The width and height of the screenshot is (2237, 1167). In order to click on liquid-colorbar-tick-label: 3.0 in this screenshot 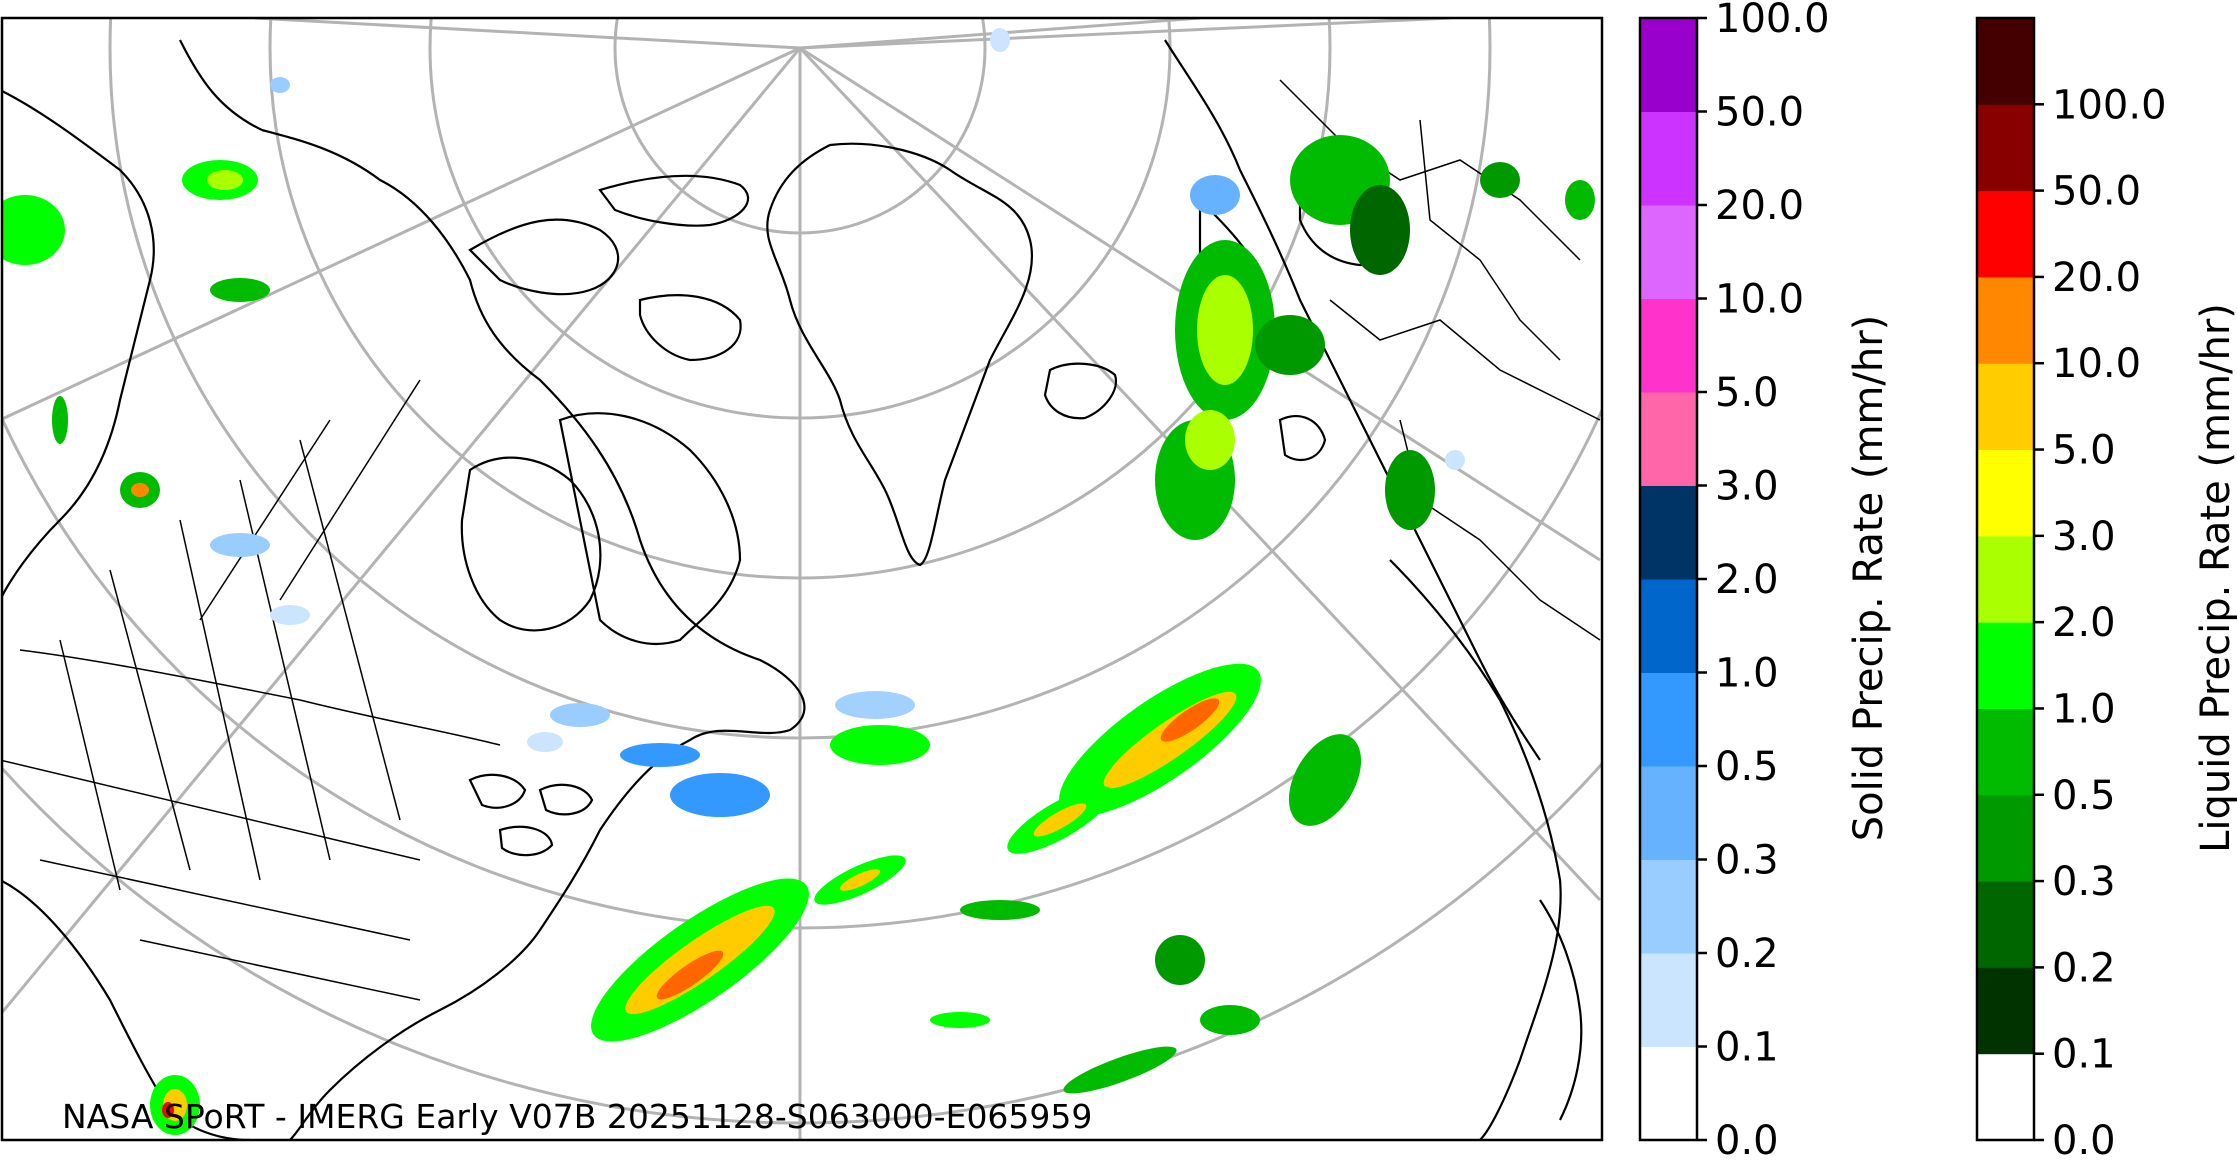, I will do `click(2084, 537)`.